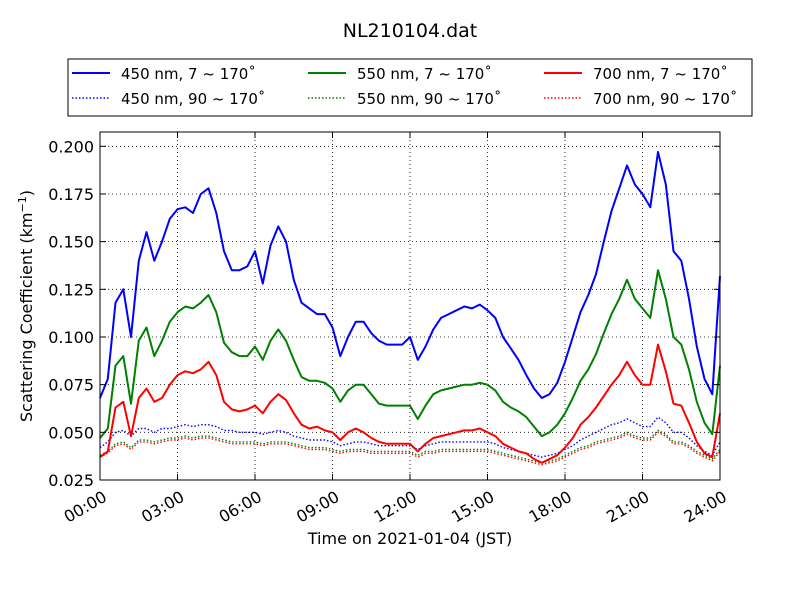 This screenshot has width=800, height=600. What do you see at coordinates (71, 313) in the screenshot?
I see `y-tick-labels: 0.025 0.050 0.075 0.100 0.125 0.150 0.175 0.200` at bounding box center [71, 313].